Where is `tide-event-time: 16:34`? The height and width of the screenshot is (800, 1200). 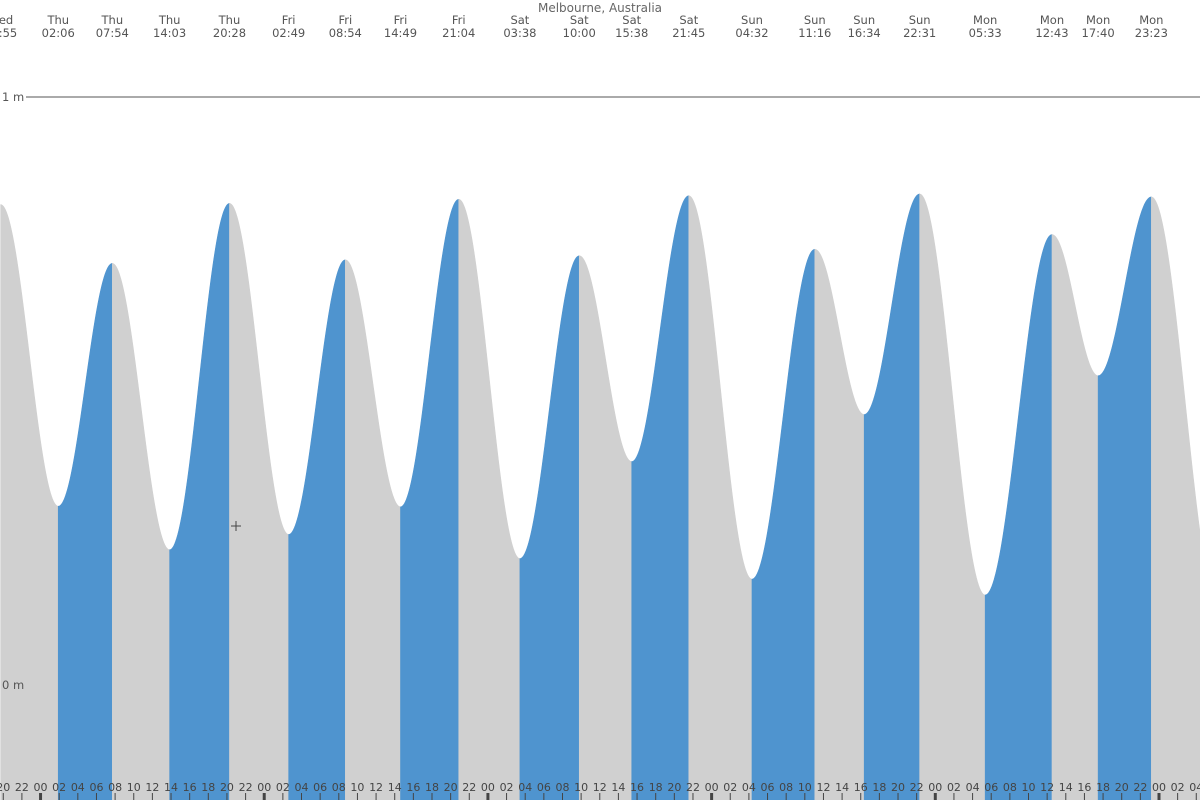 tide-event-time: 16:34 is located at coordinates (864, 33).